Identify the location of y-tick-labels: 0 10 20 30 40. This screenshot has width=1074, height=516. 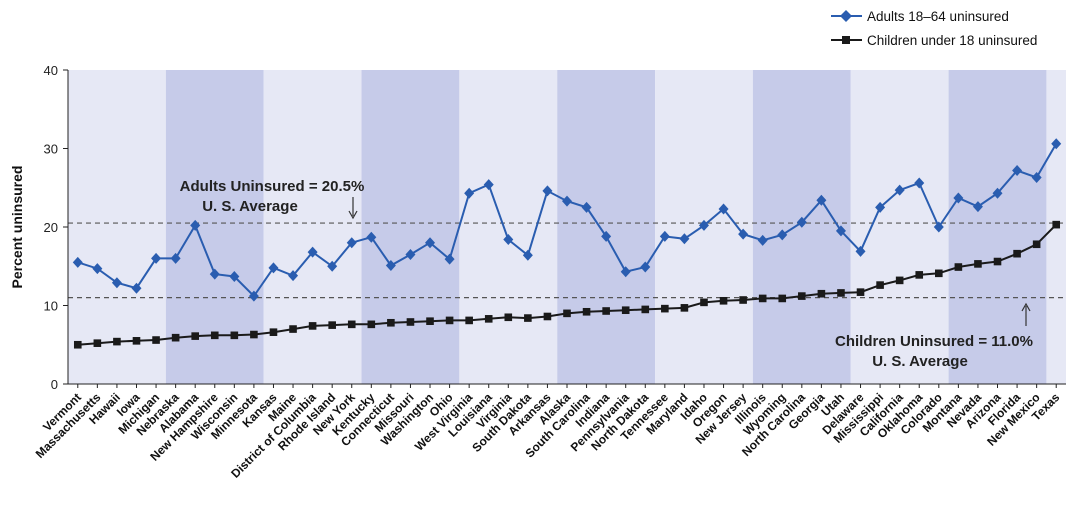
(51, 227).